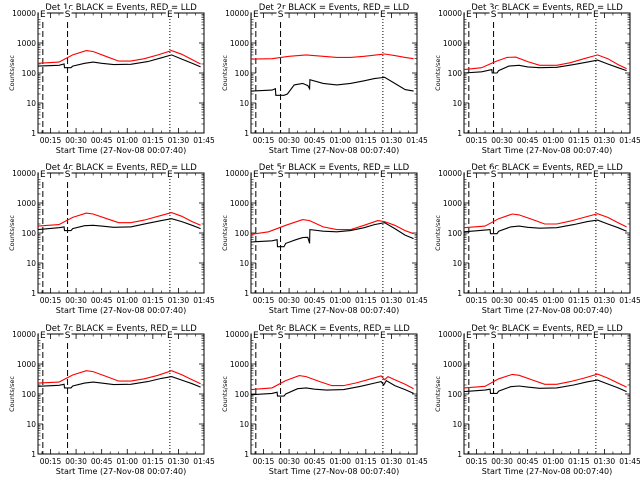 The width and height of the screenshot is (640, 480). Describe the element at coordinates (121, 394) in the screenshot. I see `plot-frame` at that location.